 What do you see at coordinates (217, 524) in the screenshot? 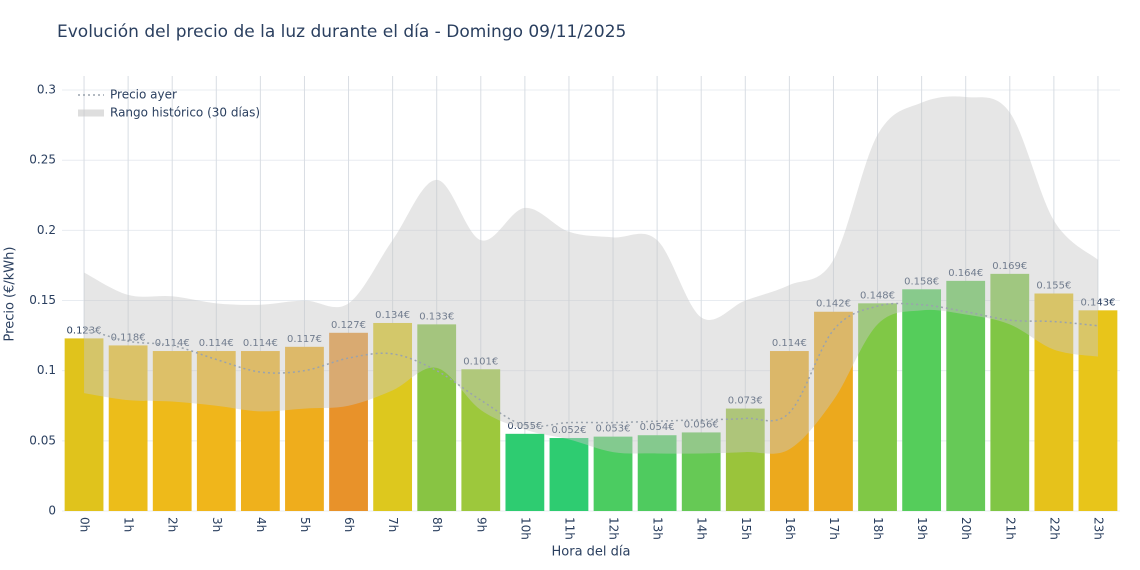
I see `x-tick-label: 3h` at bounding box center [217, 524].